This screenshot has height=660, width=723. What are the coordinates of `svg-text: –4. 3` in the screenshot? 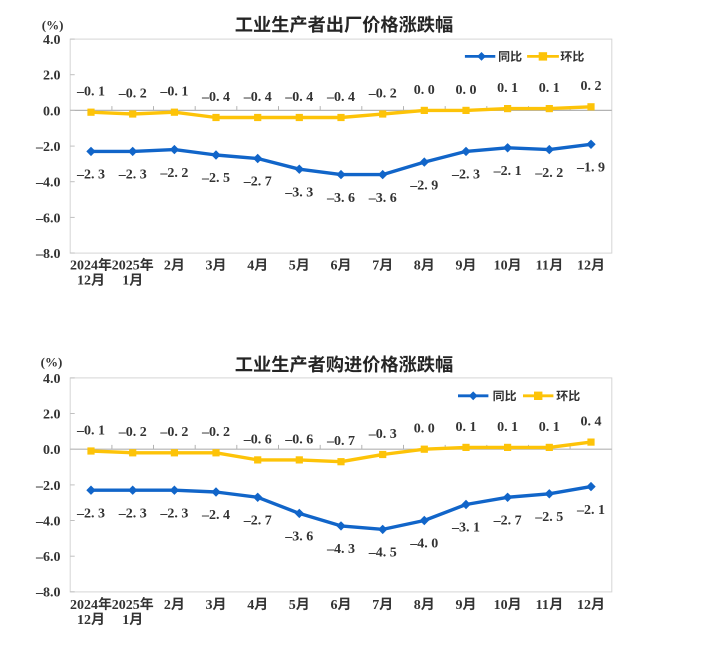 It's located at (340, 549).